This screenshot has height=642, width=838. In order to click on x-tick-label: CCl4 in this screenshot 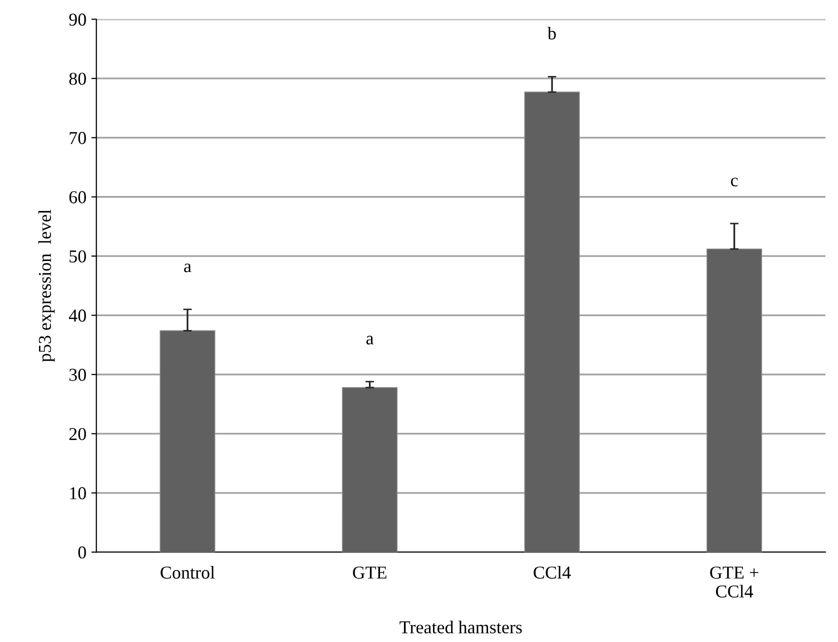, I will do `click(552, 572)`.